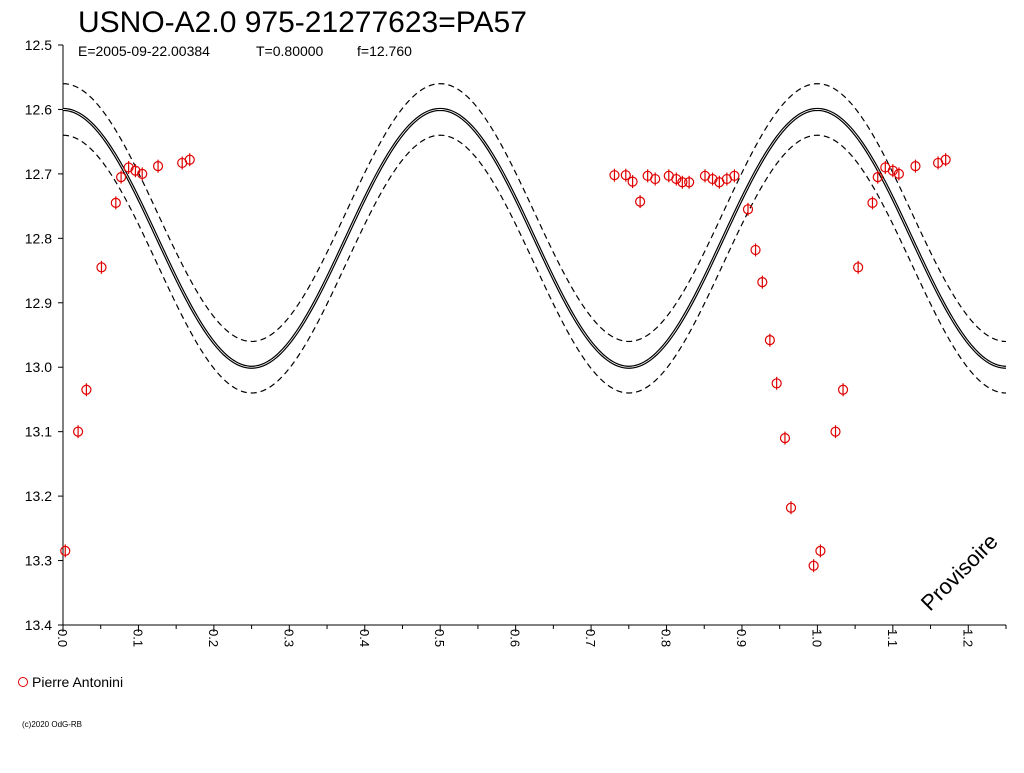  I want to click on x-tick-label: 0.1, so click(137, 638).